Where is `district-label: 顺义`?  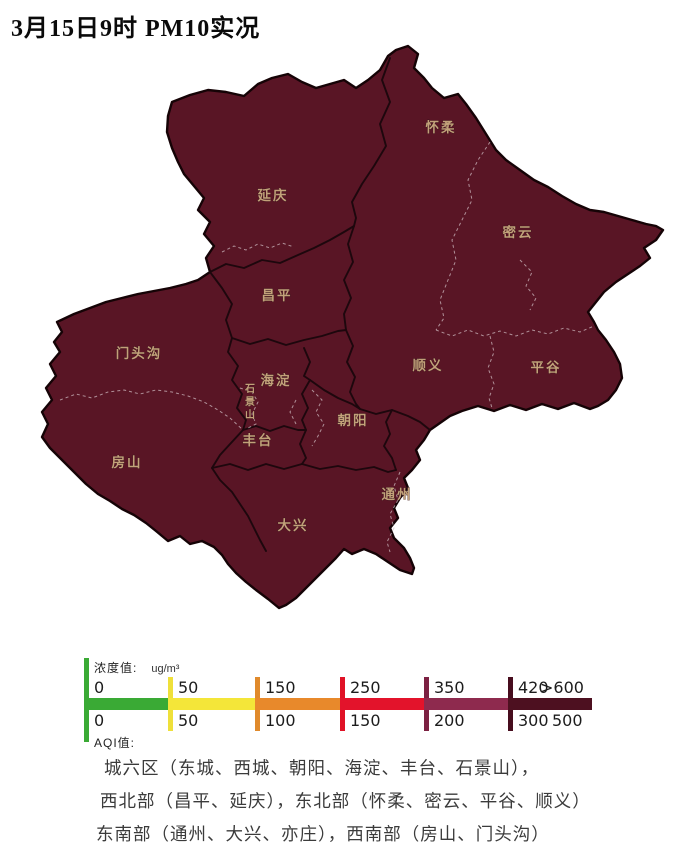
district-label: 顺义 is located at coordinates (428, 365).